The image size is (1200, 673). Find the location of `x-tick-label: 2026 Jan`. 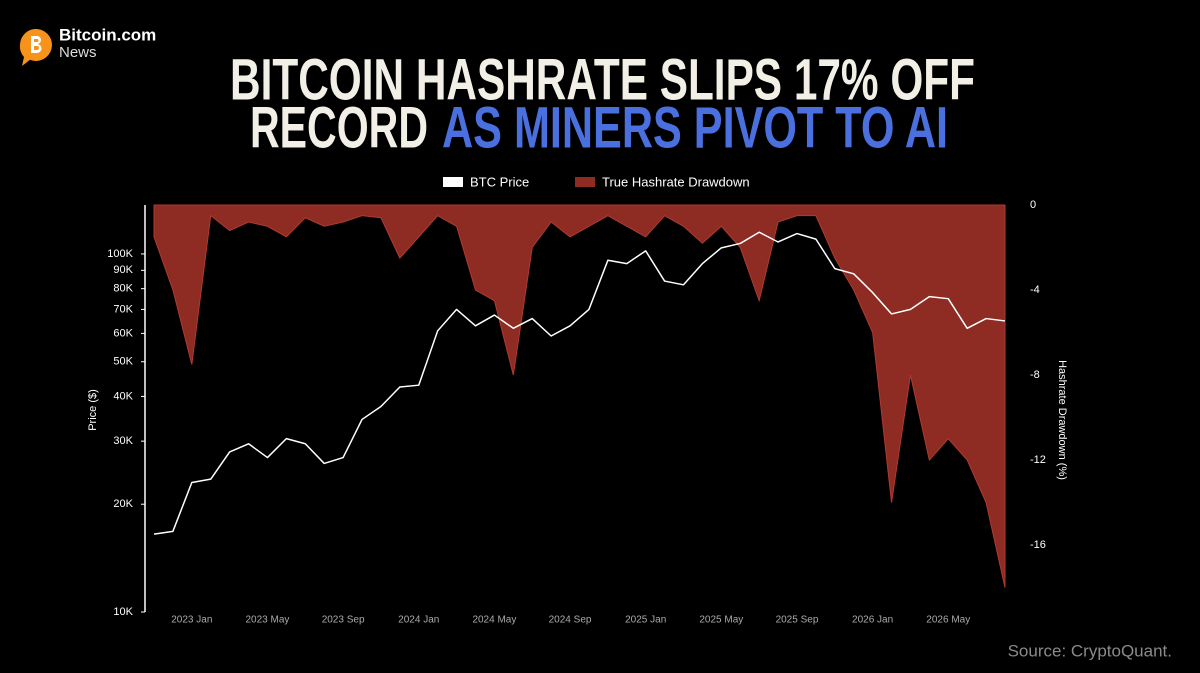

x-tick-label: 2026 Jan is located at coordinates (872, 620).